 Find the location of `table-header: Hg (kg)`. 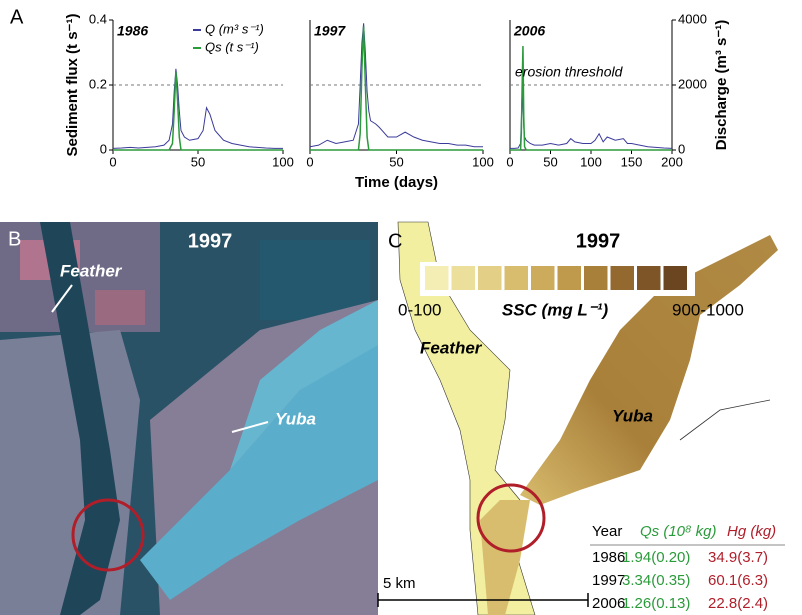

table-header: Hg (kg) is located at coordinates (751, 531).